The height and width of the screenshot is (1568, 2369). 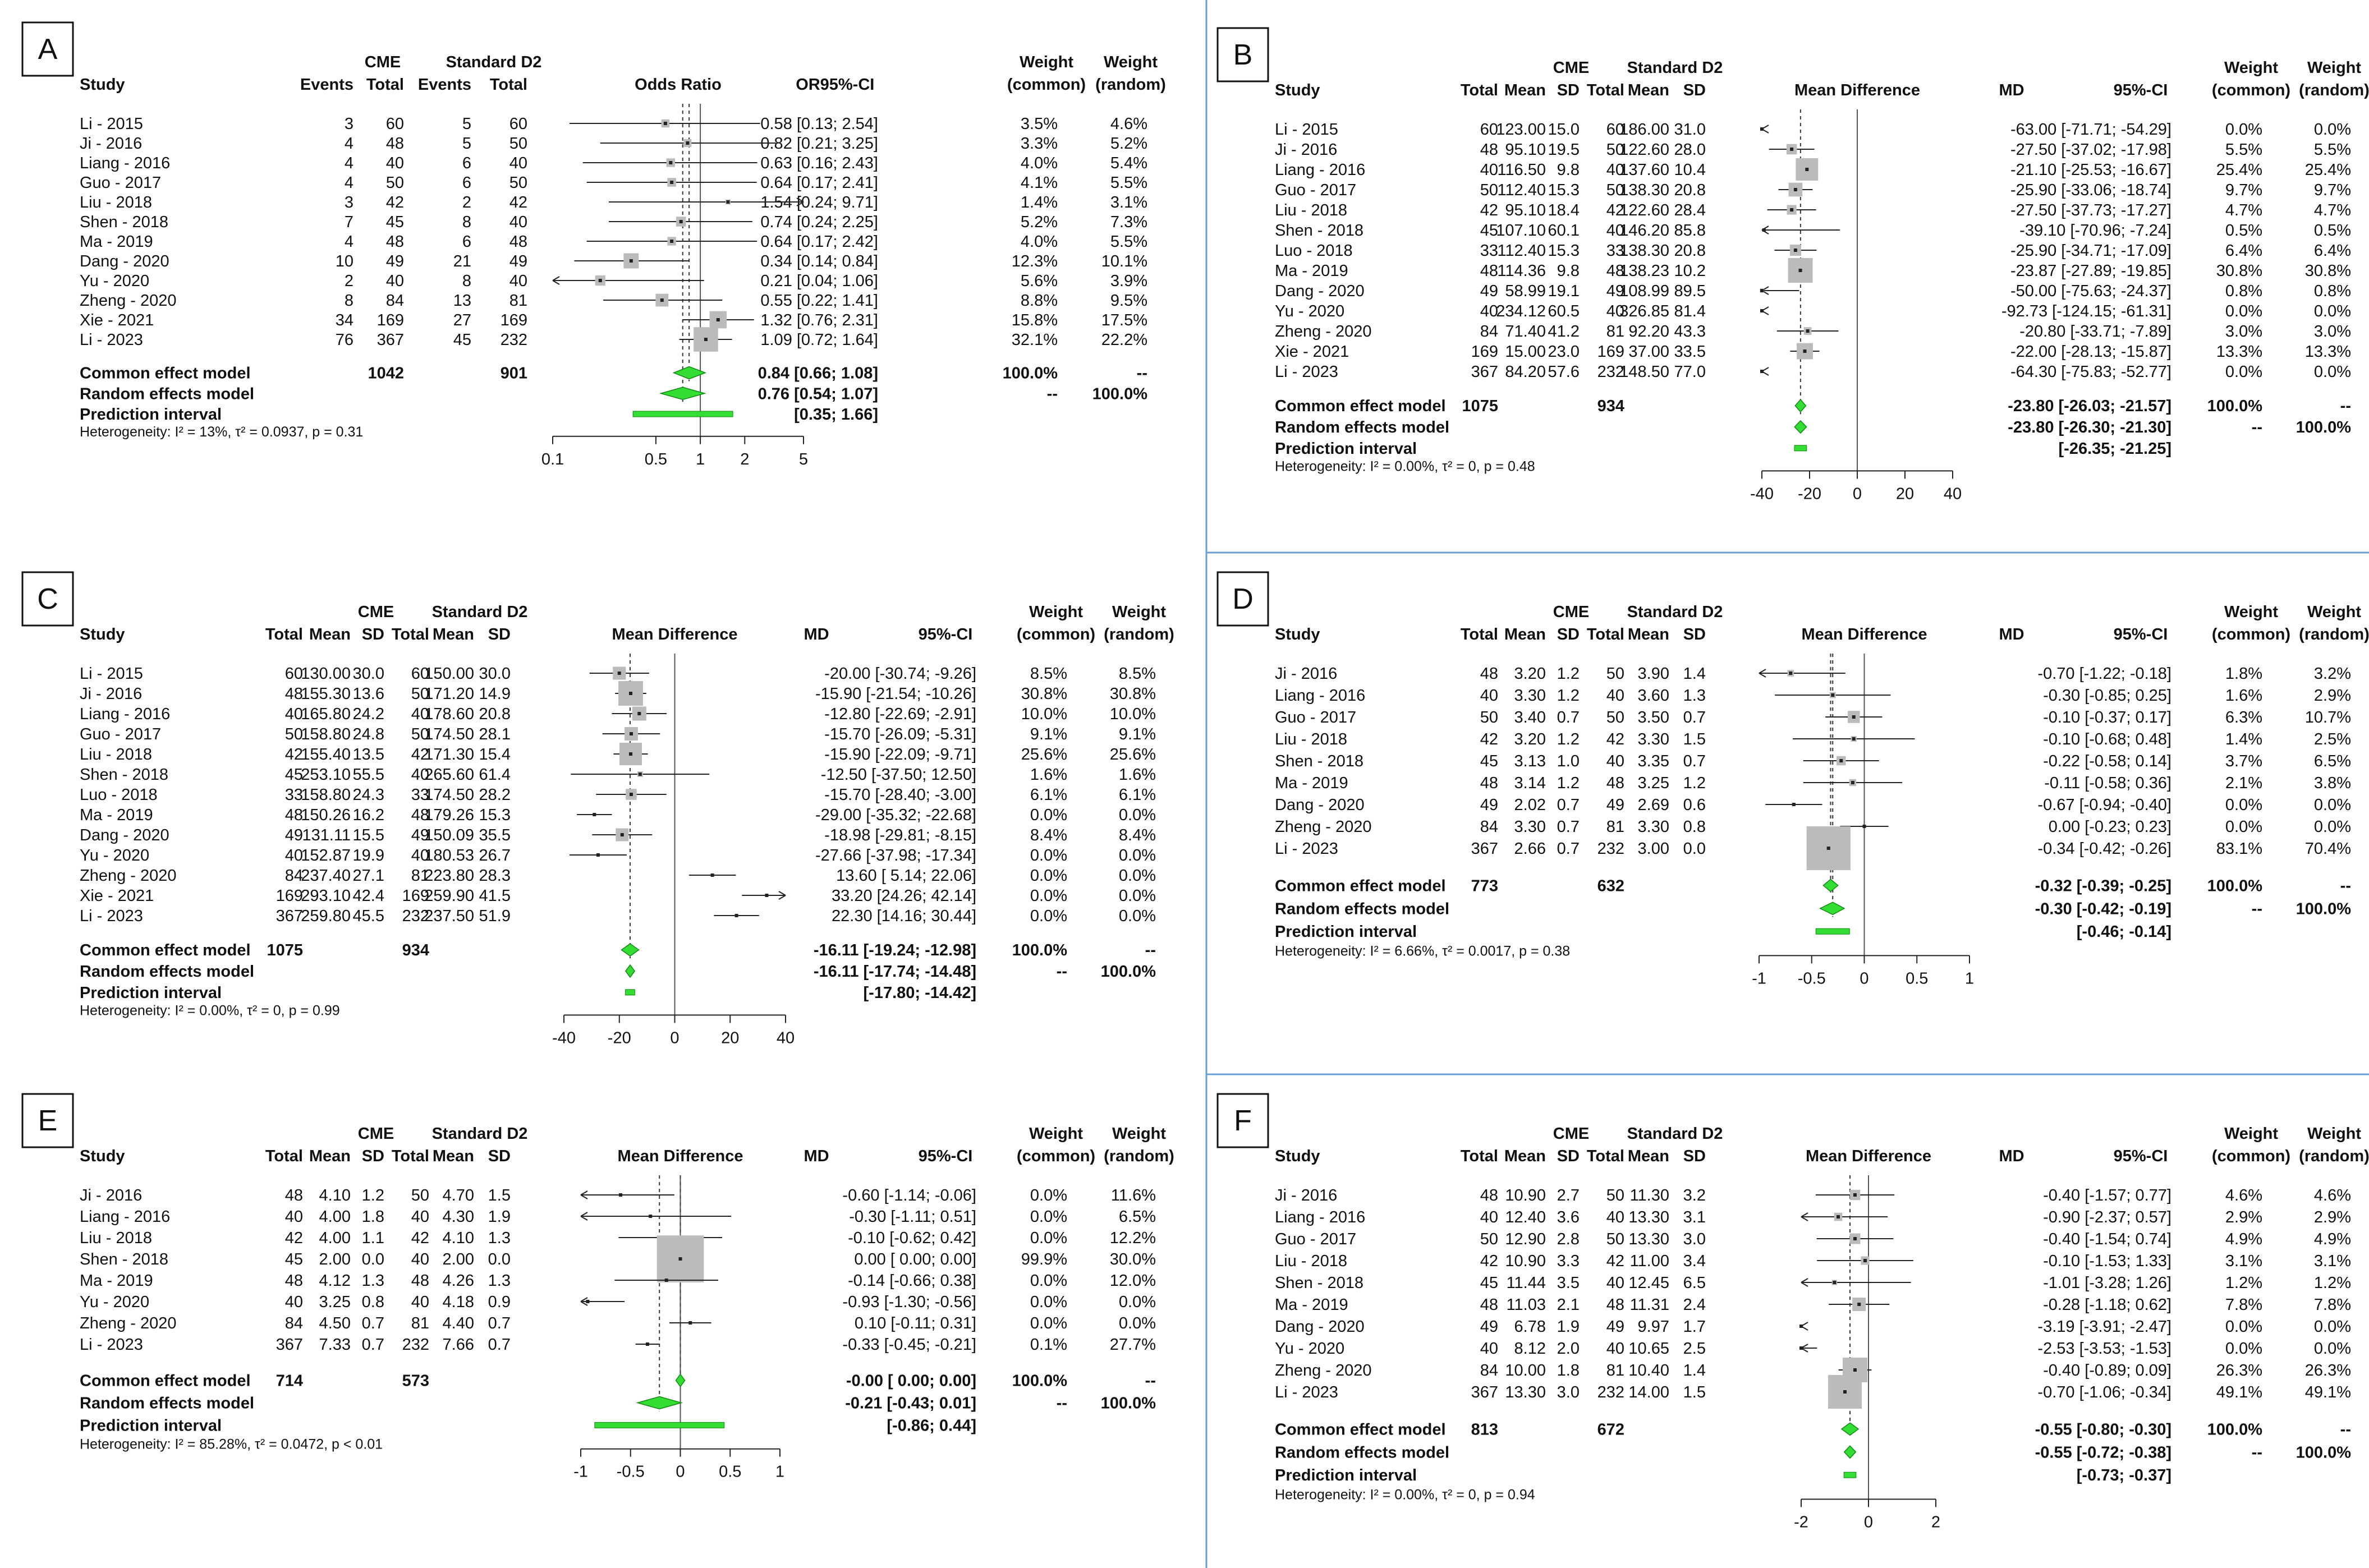 What do you see at coordinates (2243, 251) in the screenshot?
I see `study-weight-common: 6.4%` at bounding box center [2243, 251].